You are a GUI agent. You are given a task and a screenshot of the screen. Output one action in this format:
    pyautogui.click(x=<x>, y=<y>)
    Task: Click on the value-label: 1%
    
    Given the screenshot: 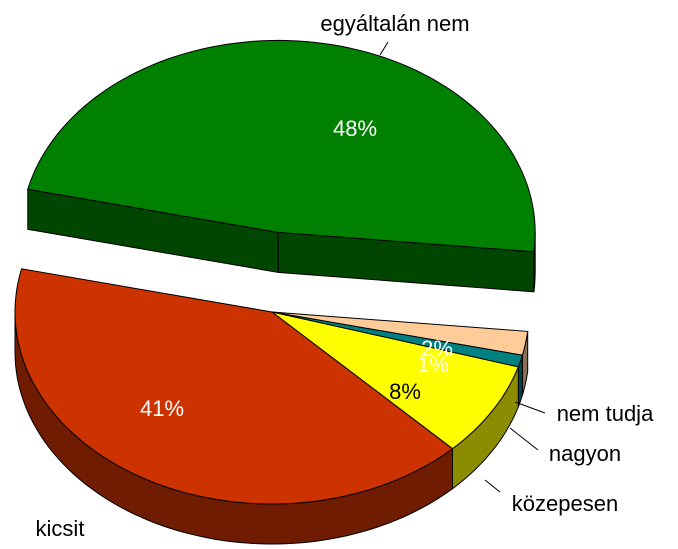 What is the action you would take?
    pyautogui.click(x=433, y=364)
    